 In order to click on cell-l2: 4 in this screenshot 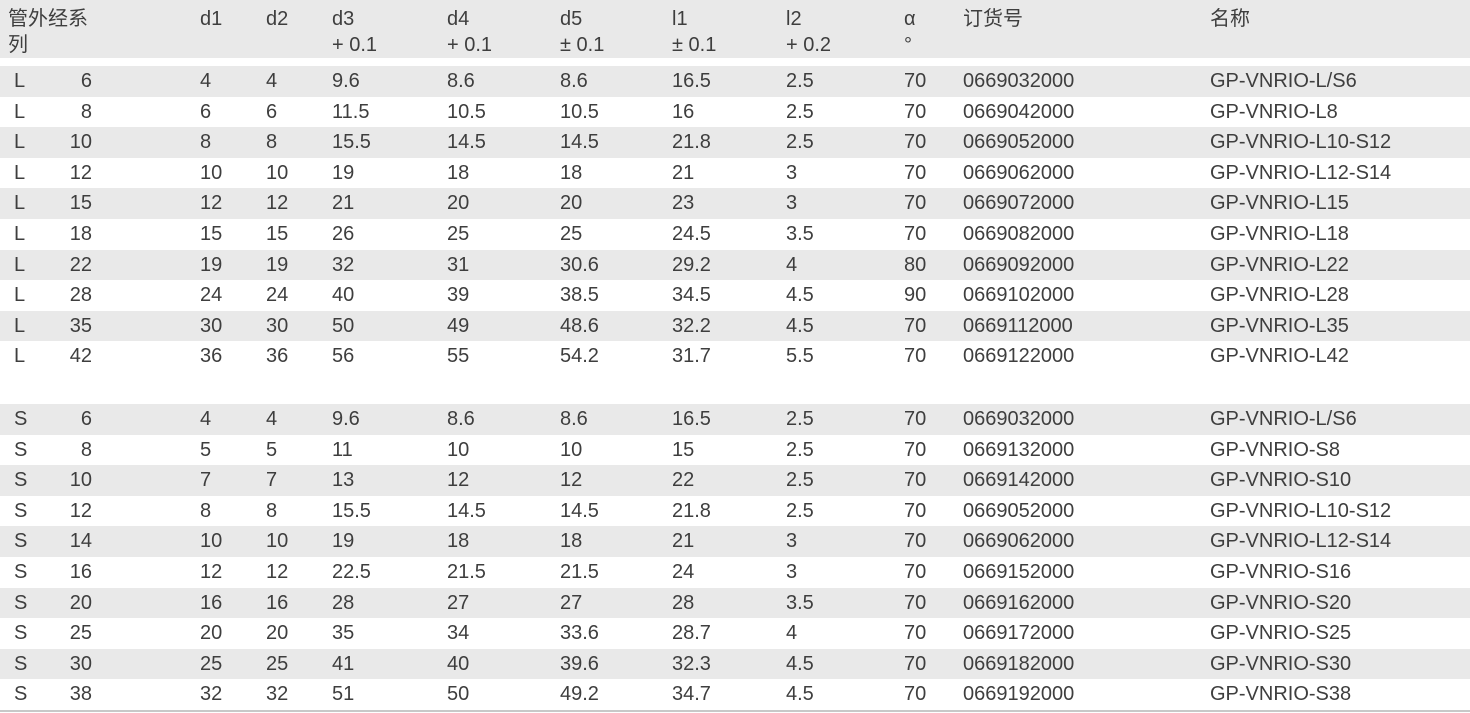, I will do `click(792, 633)`.